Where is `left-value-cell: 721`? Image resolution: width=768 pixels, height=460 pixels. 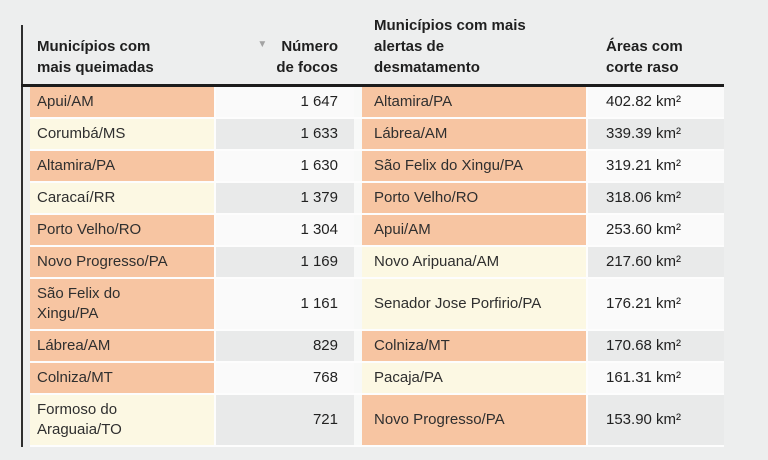
left-value-cell: 721 is located at coordinates (285, 421).